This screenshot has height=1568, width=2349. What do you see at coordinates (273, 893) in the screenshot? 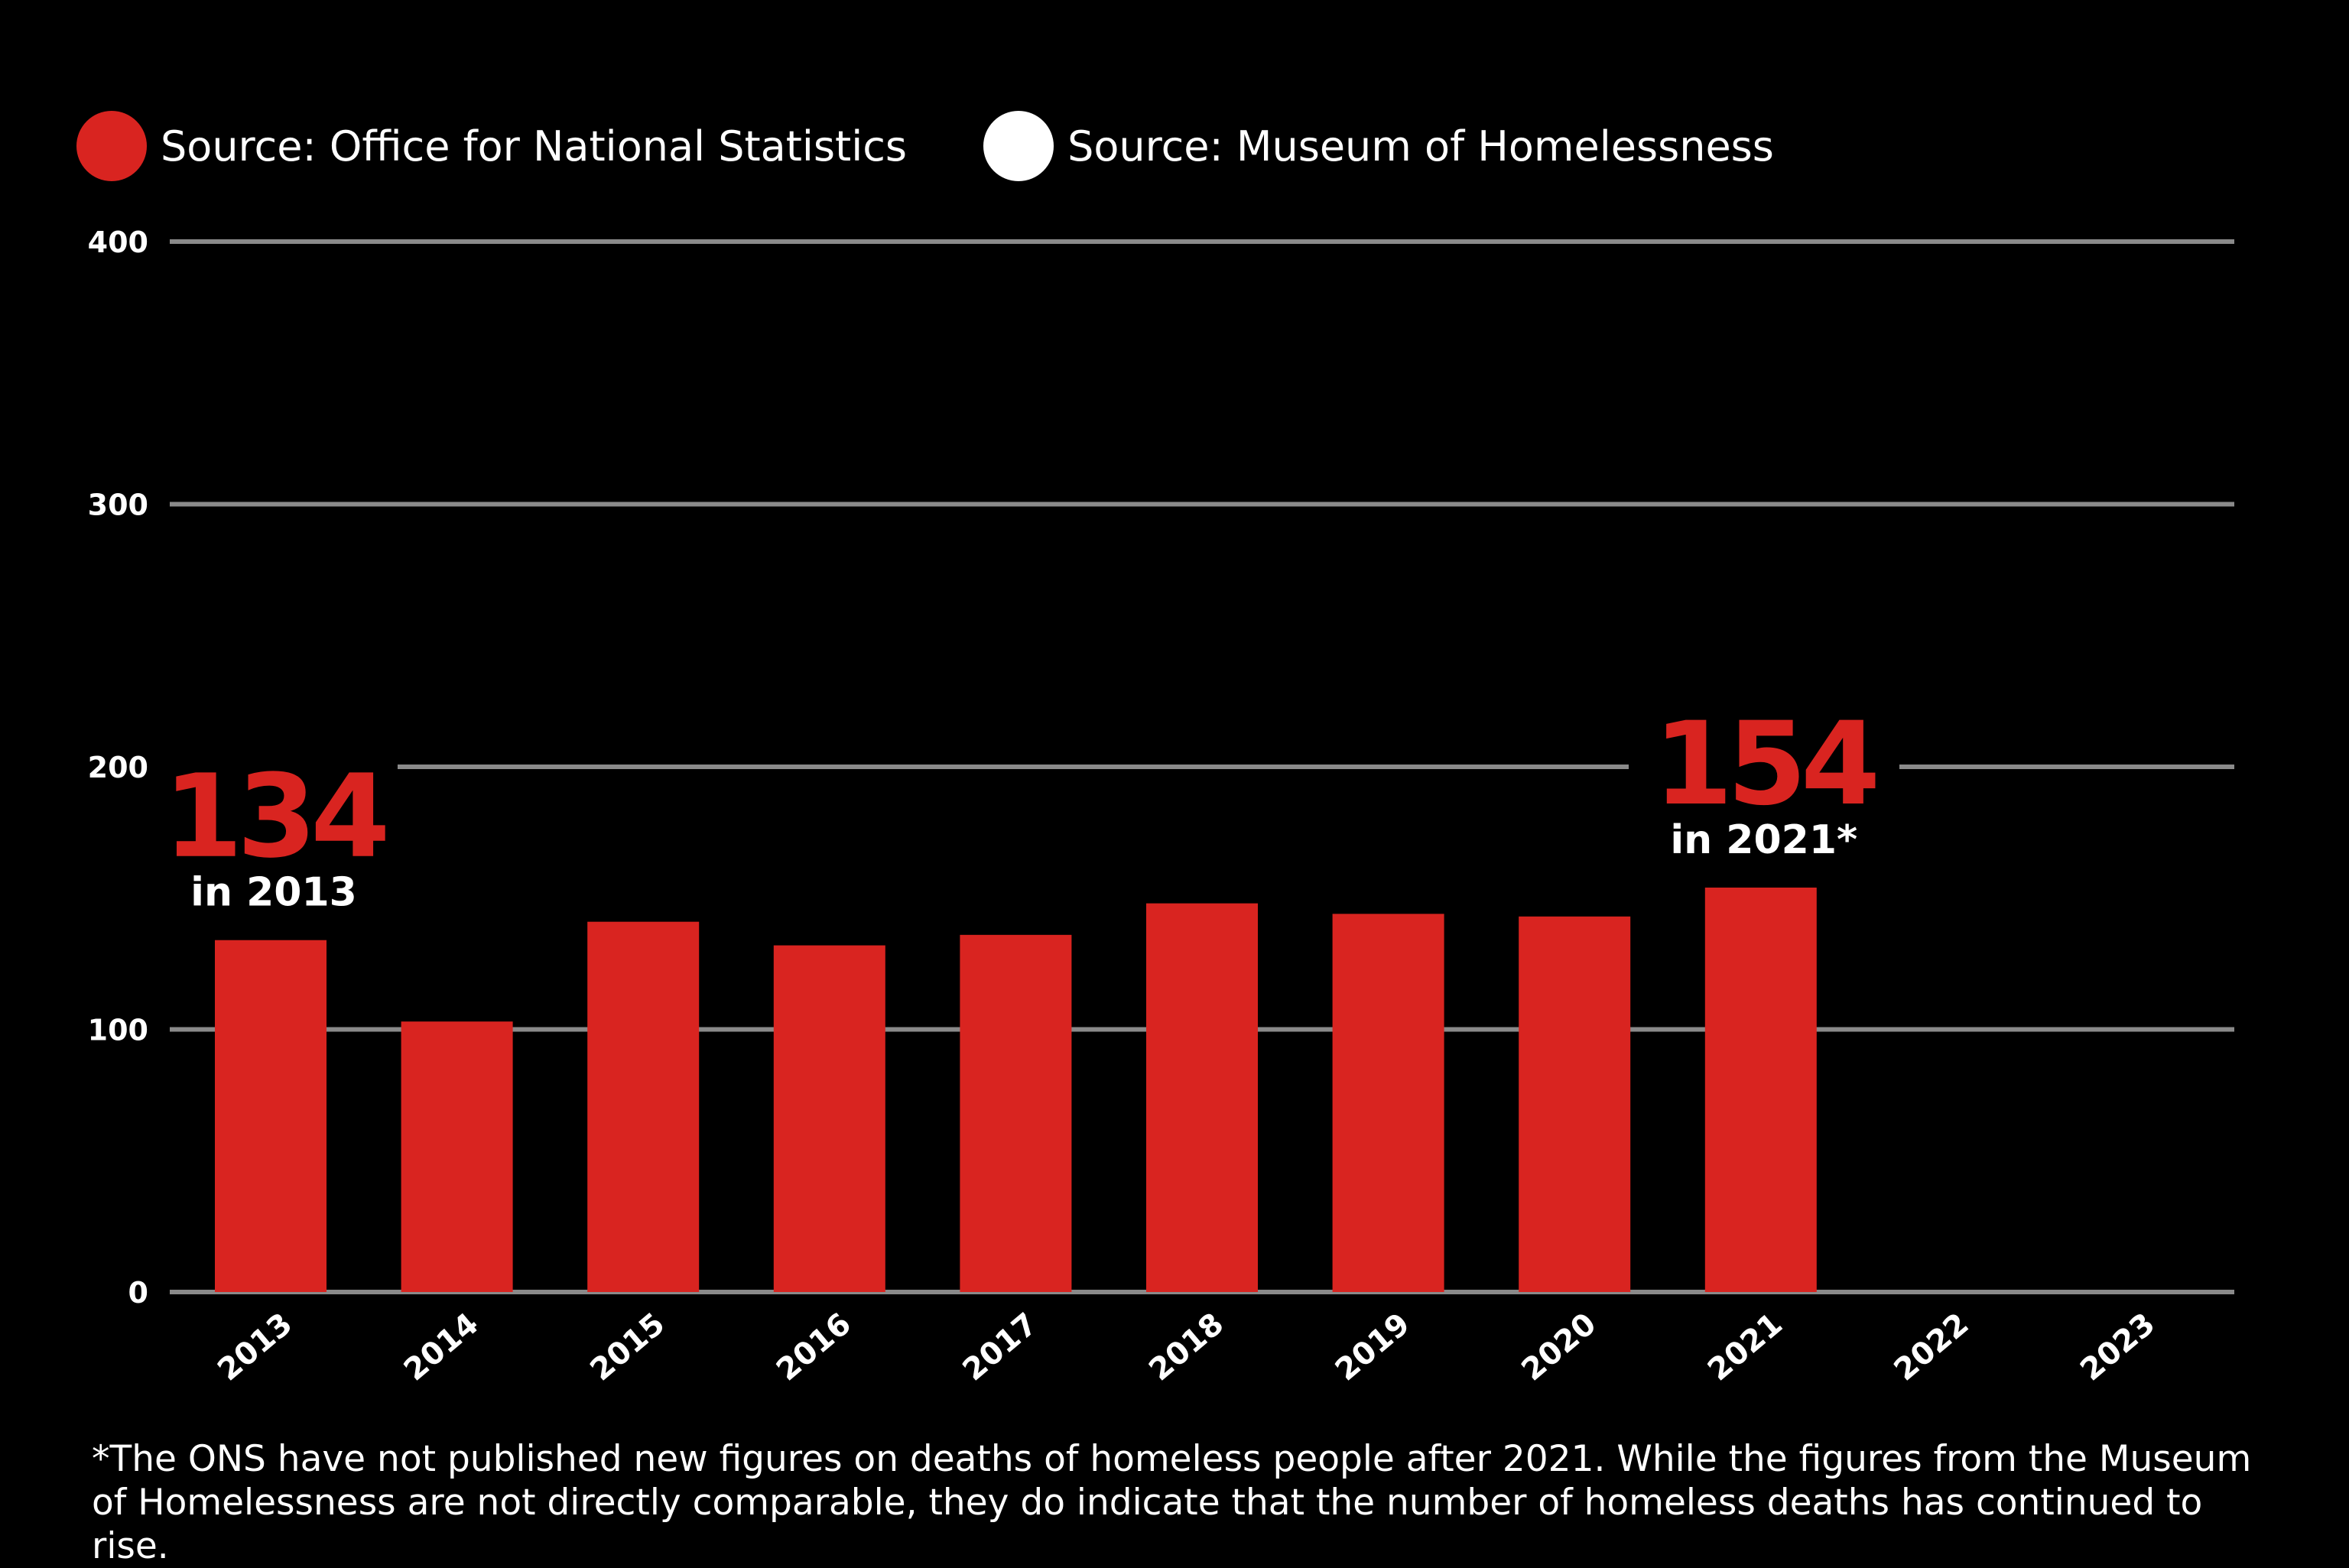
I see `annotation-label-2013: in 2013` at bounding box center [273, 893].